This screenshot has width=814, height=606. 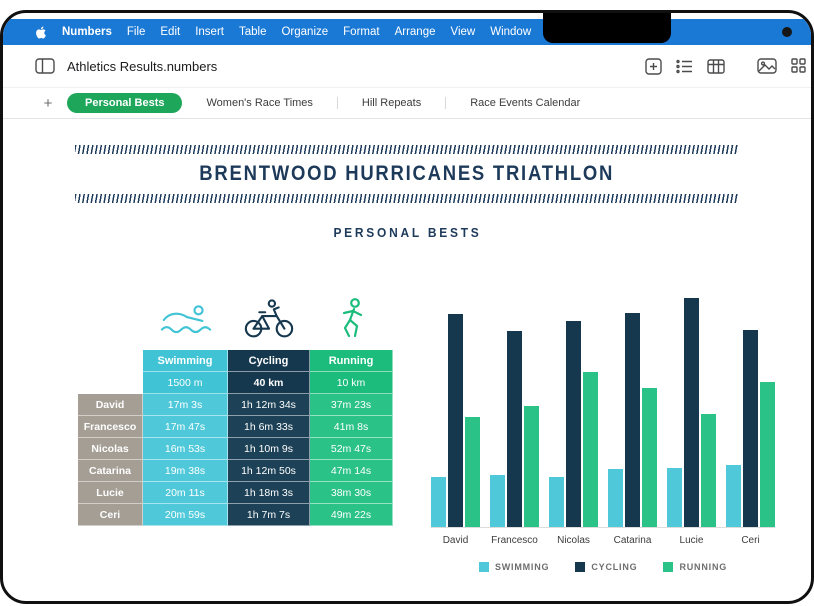 I want to click on row-name-cell: David, so click(x=110, y=405).